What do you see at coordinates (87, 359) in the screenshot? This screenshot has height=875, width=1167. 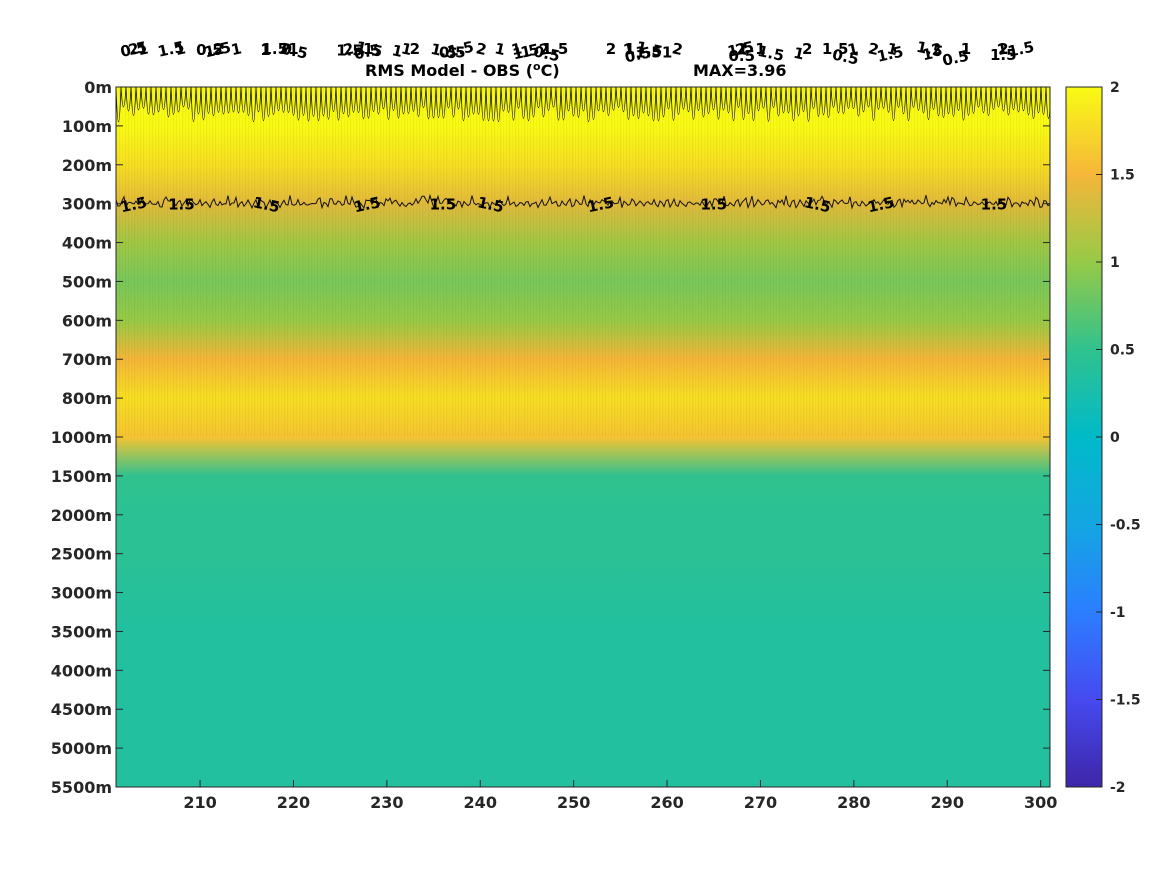 I see `y-tick-label: 700m` at bounding box center [87, 359].